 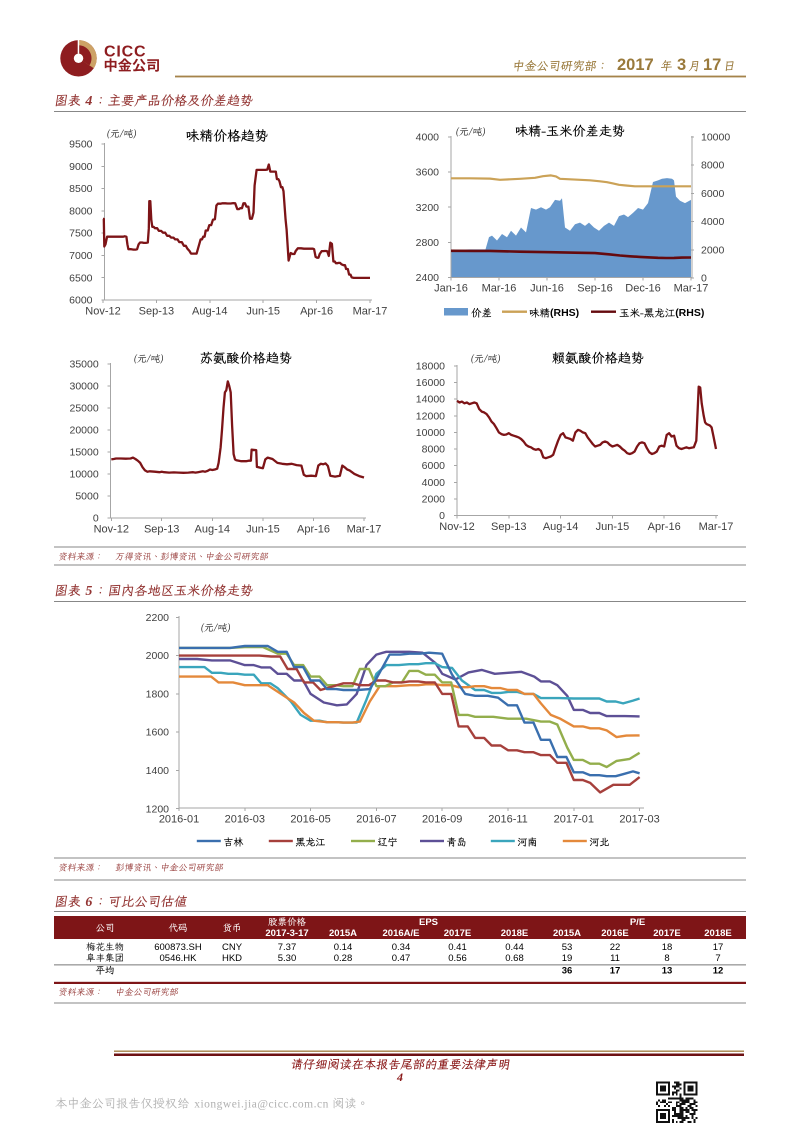 I want to click on svg-text: Mar-16, so click(x=499, y=289).